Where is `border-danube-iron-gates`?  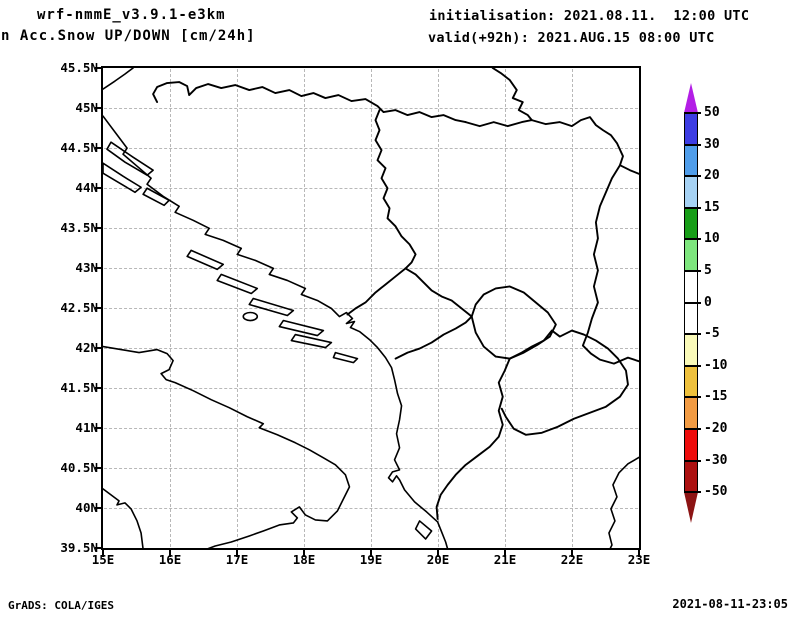
border-danube-iron-gates is located at coordinates (586, 145).